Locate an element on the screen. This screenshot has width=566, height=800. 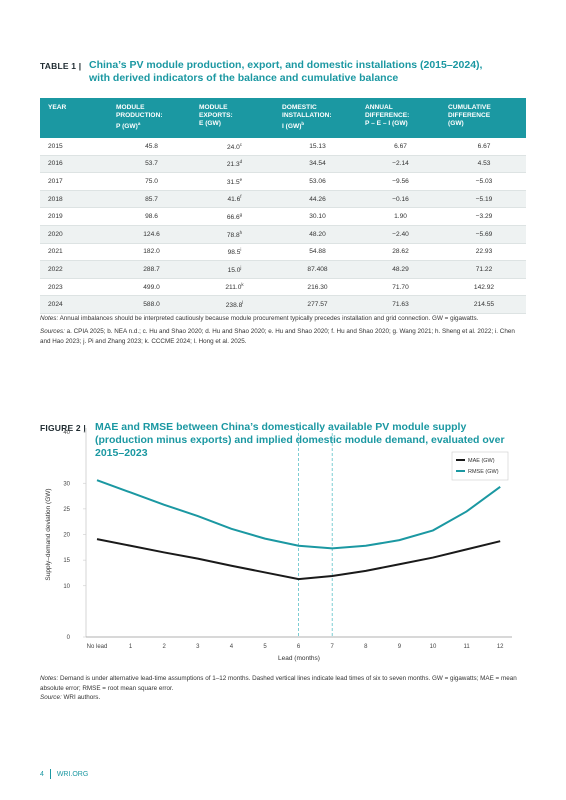
cell-value: 24.0 is located at coordinates (233, 147).